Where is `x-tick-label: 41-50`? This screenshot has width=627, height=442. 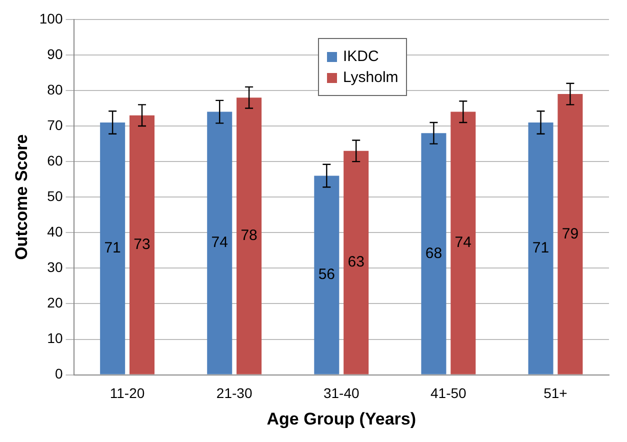
x-tick-label: 41-50 is located at coordinates (448, 393).